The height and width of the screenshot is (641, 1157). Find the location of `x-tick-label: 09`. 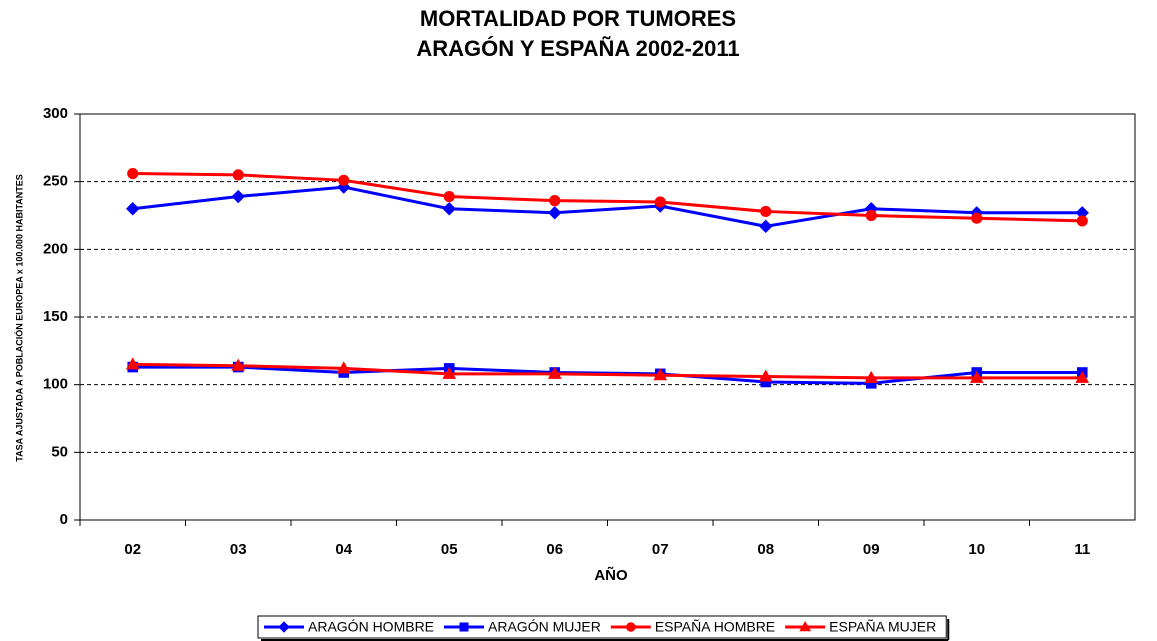

x-tick-label: 09 is located at coordinates (871, 549).